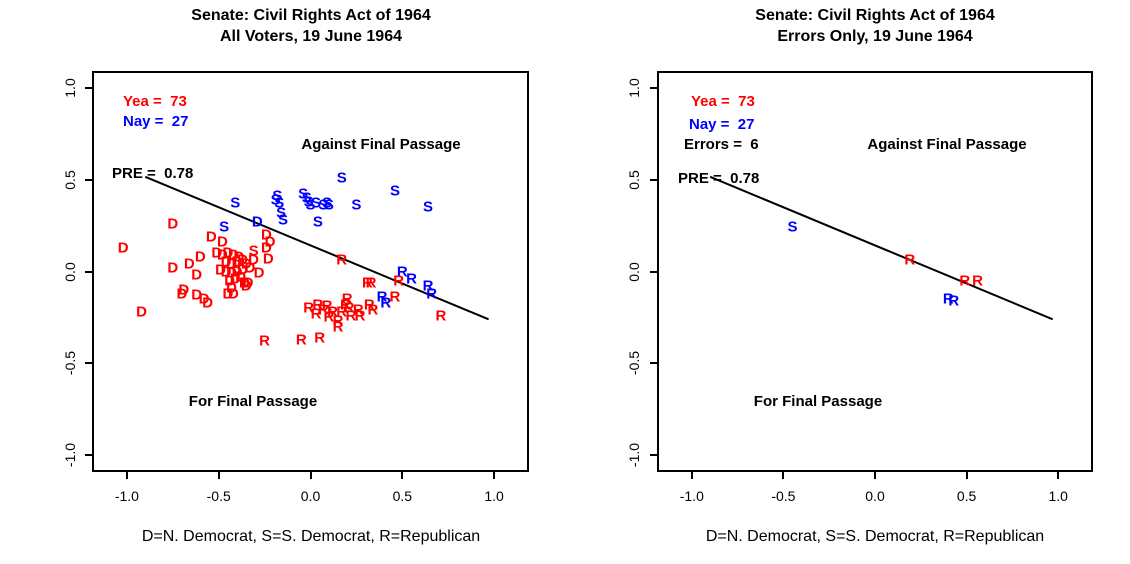 Image resolution: width=1130 pixels, height=564 pixels. I want to click on right-pre-label: PRE = 0.78, so click(719, 178).